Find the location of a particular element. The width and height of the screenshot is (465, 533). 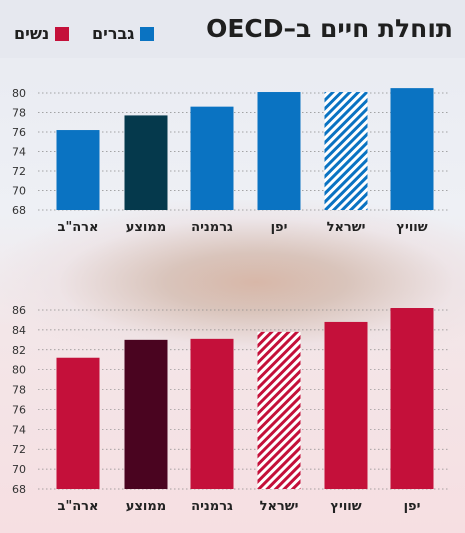

legend-women: נשים is located at coordinates (42, 33).